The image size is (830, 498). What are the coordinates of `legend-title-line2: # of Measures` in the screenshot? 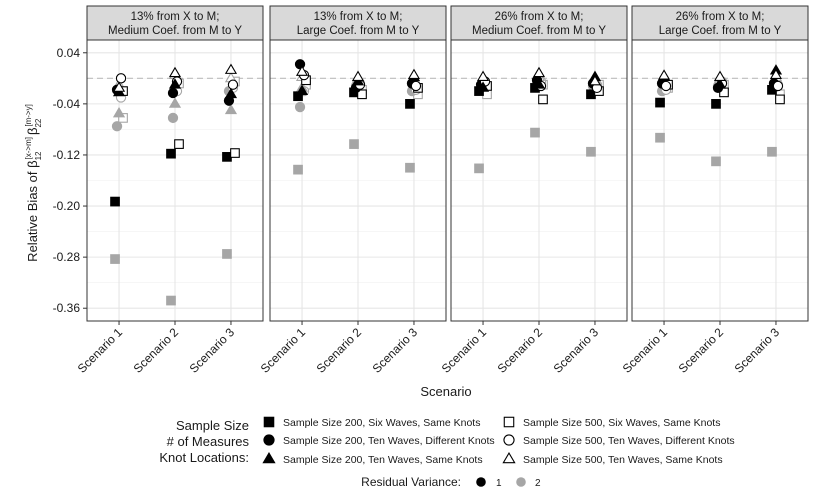 It's located at (208, 441).